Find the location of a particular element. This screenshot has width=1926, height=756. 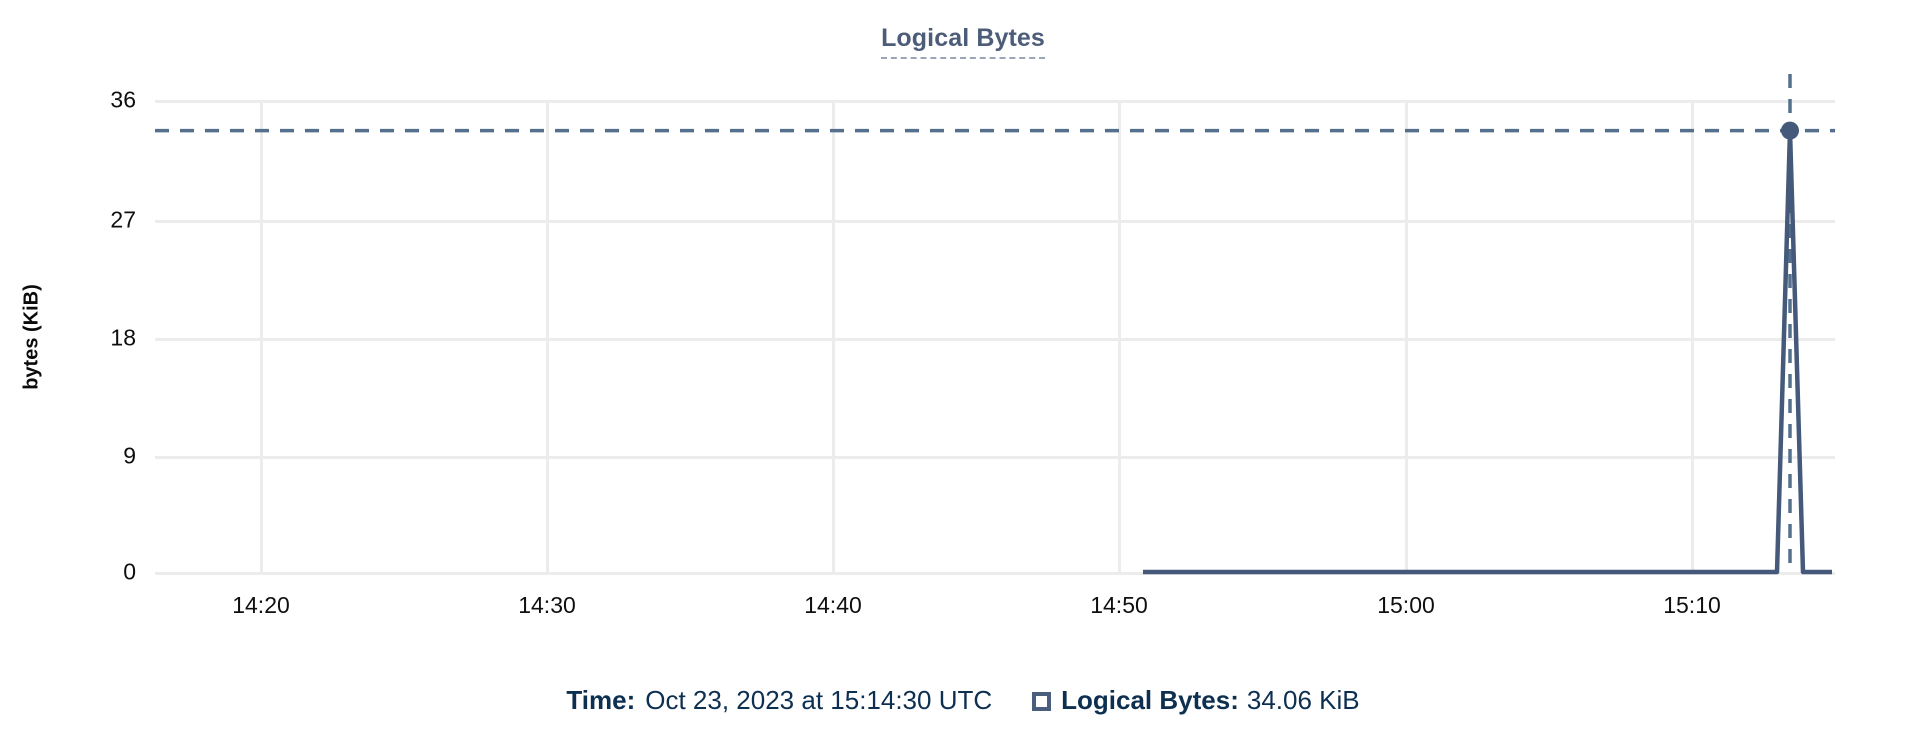

y-tick-label: 27 is located at coordinates (123, 219).